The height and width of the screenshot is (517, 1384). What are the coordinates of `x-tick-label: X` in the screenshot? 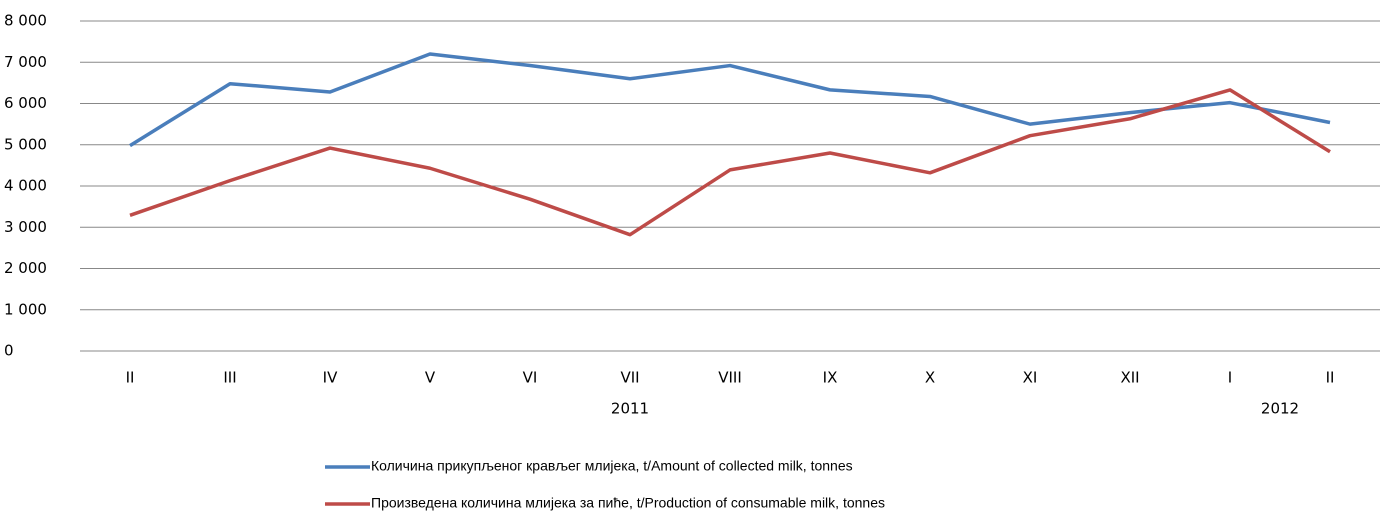 It's located at (930, 378).